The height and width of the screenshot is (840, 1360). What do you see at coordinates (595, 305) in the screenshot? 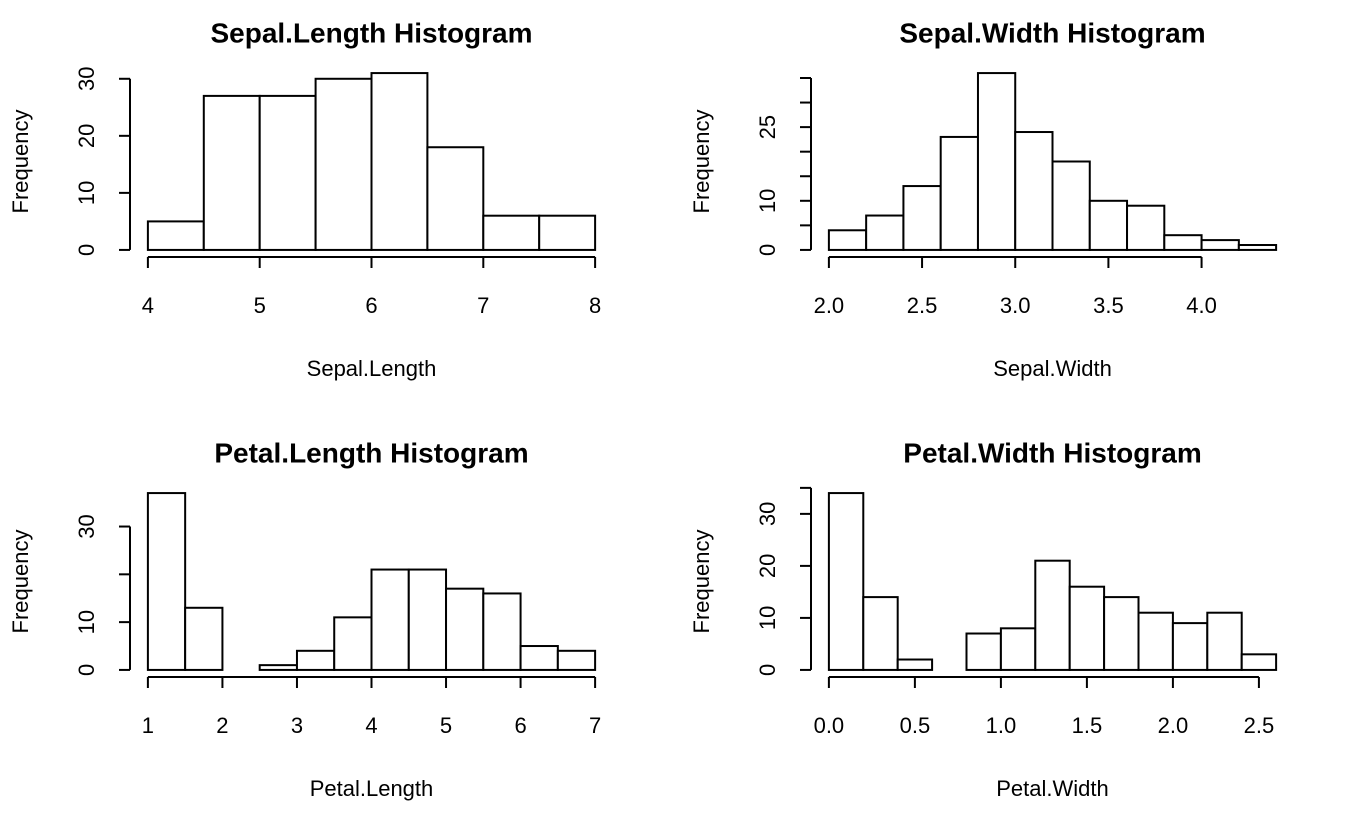
I see `x-tick-label: 8` at bounding box center [595, 305].